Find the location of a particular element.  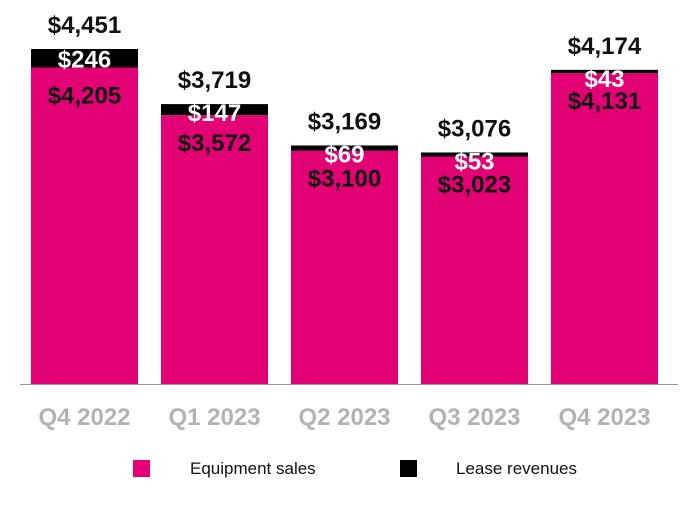

x-tick-label: Q3 2023 is located at coordinates (474, 417).